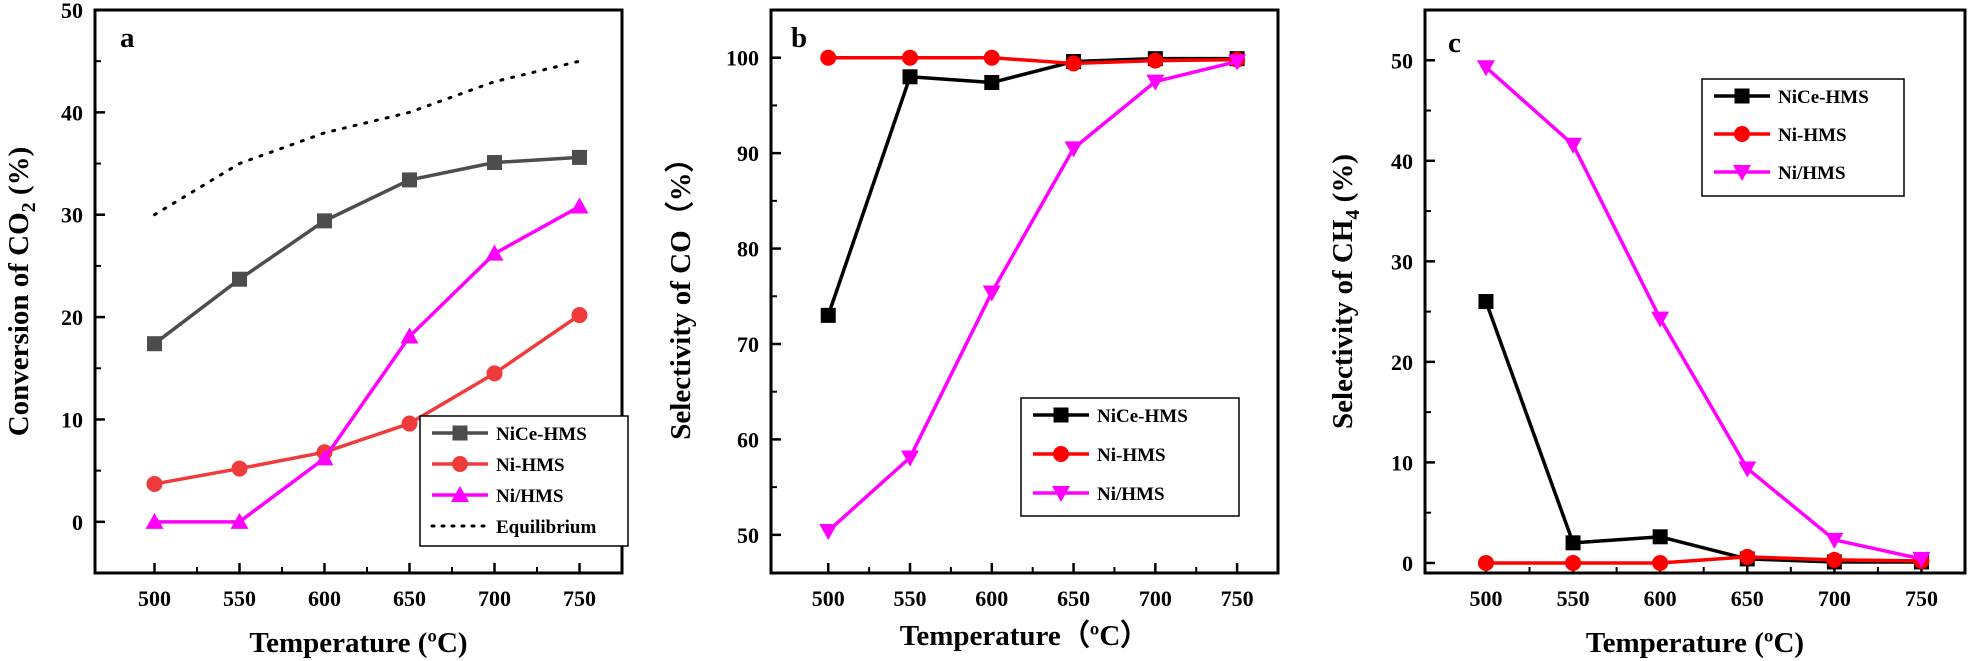  I want to click on panel-letter: c, so click(1454, 43).